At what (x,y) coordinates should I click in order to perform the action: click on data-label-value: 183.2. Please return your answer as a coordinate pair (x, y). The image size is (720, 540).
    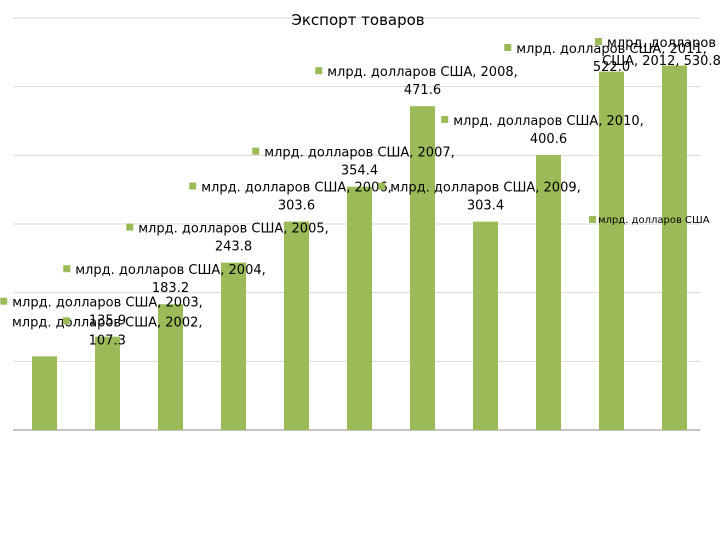
    Looking at the image, I should click on (170, 288).